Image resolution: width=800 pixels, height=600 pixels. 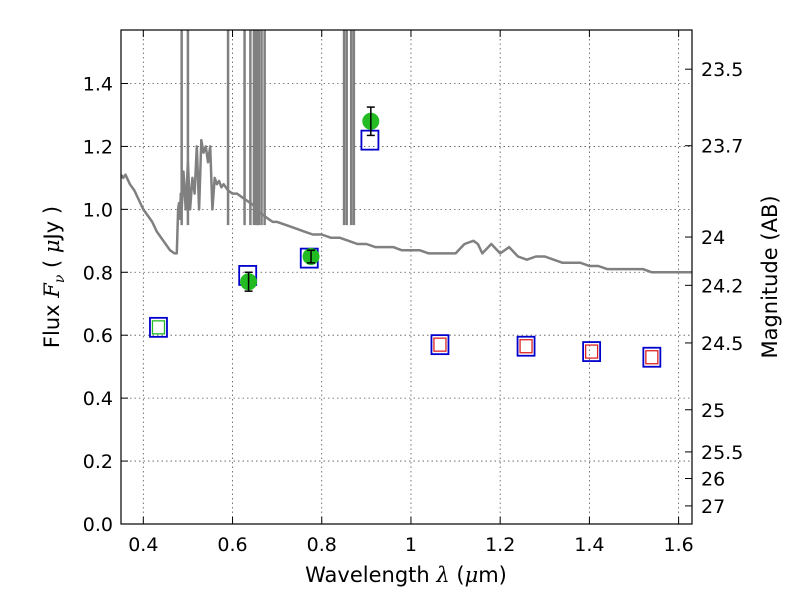 What do you see at coordinates (411, 545) in the screenshot?
I see `x-tick-label: 1` at bounding box center [411, 545].